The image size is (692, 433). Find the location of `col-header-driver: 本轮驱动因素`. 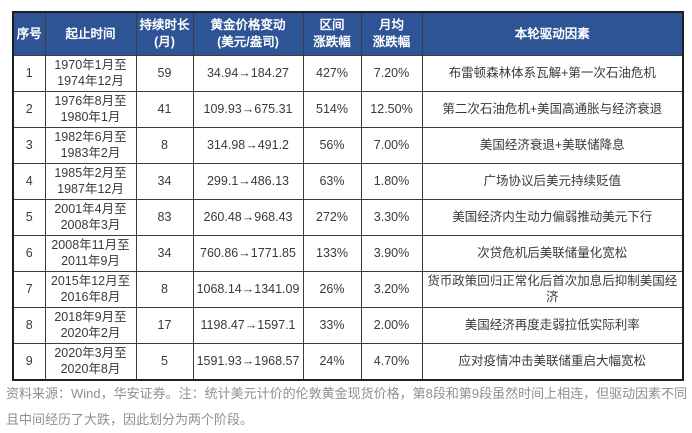

col-header-driver: 本轮驱动因素 is located at coordinates (552, 33).